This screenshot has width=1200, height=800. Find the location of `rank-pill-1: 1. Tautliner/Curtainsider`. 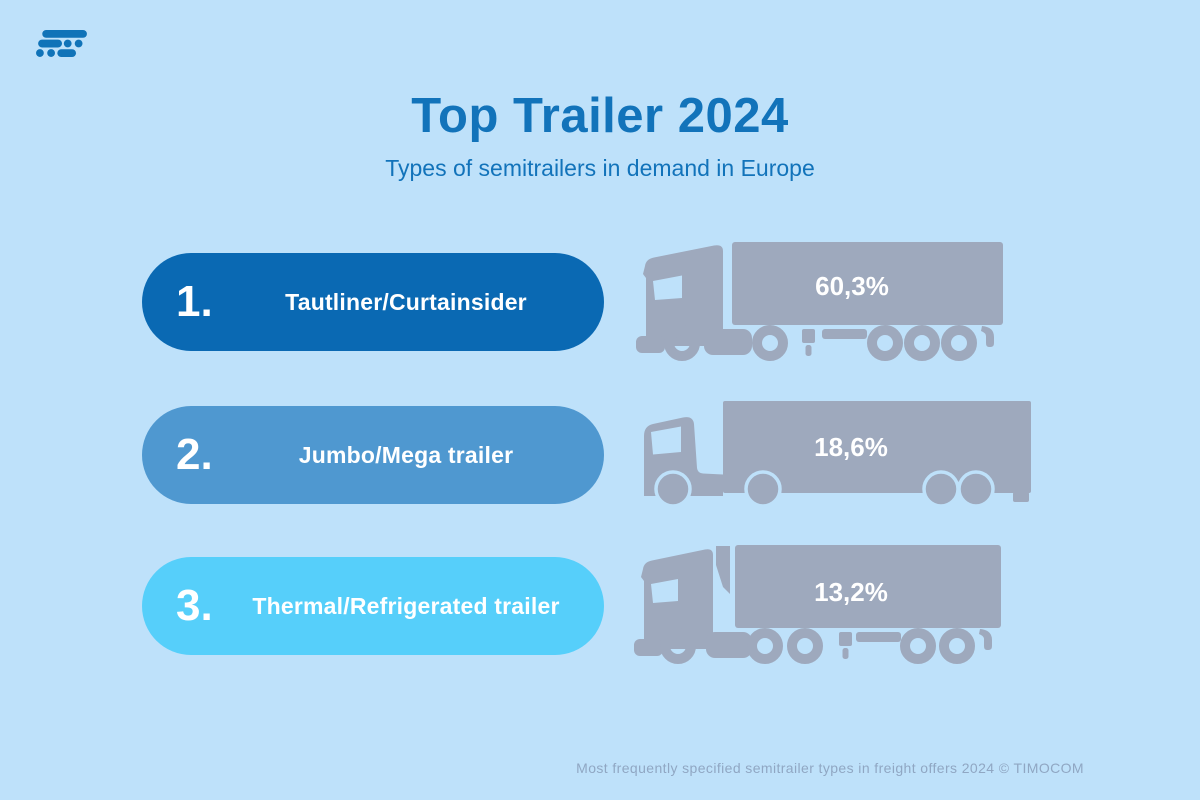

rank-pill-1: 1. Tautliner/Curtainsider is located at coordinates (373, 302).